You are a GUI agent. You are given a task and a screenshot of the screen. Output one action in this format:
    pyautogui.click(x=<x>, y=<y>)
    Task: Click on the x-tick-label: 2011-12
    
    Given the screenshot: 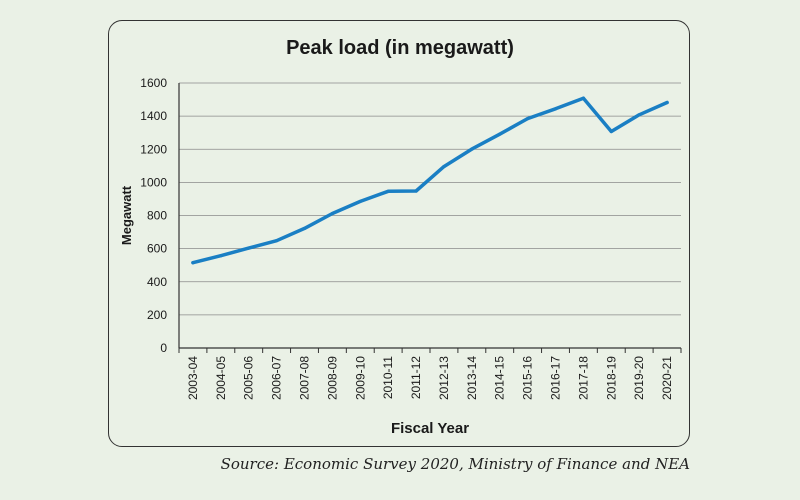 What is the action you would take?
    pyautogui.click(x=416, y=377)
    